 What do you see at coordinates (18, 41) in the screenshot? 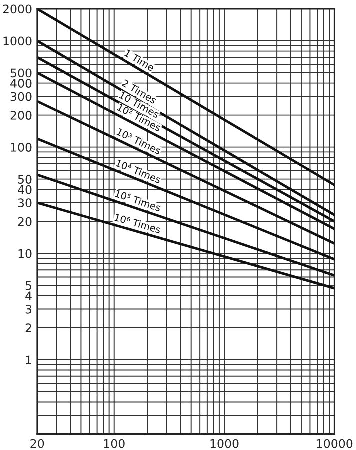
I see `y-tick-label: 1000` at bounding box center [18, 41].